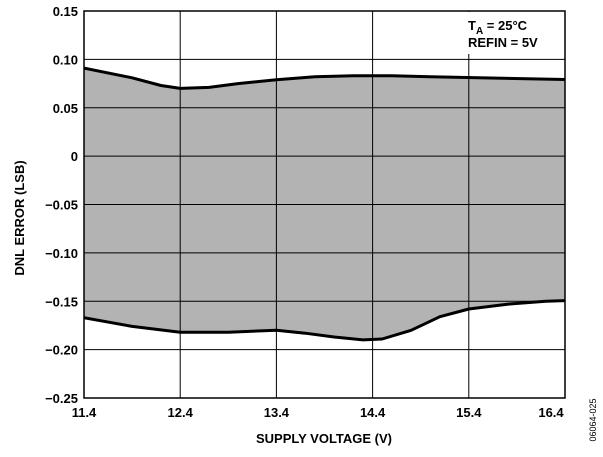 This screenshot has width=603, height=457. Describe the element at coordinates (74, 156) in the screenshot. I see `y-tick-label: 0` at that location.